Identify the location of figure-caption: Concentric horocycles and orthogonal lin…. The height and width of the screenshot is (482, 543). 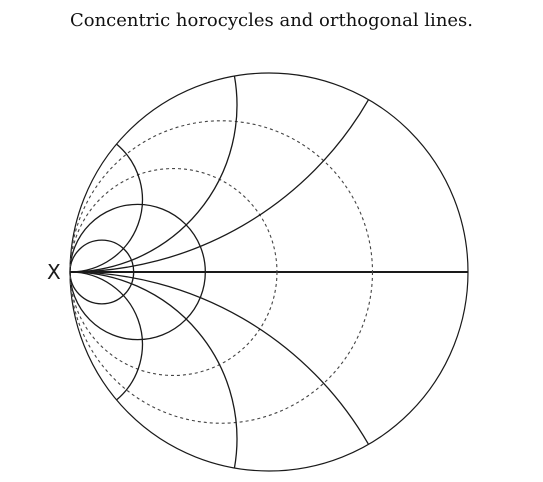
(271, 20).